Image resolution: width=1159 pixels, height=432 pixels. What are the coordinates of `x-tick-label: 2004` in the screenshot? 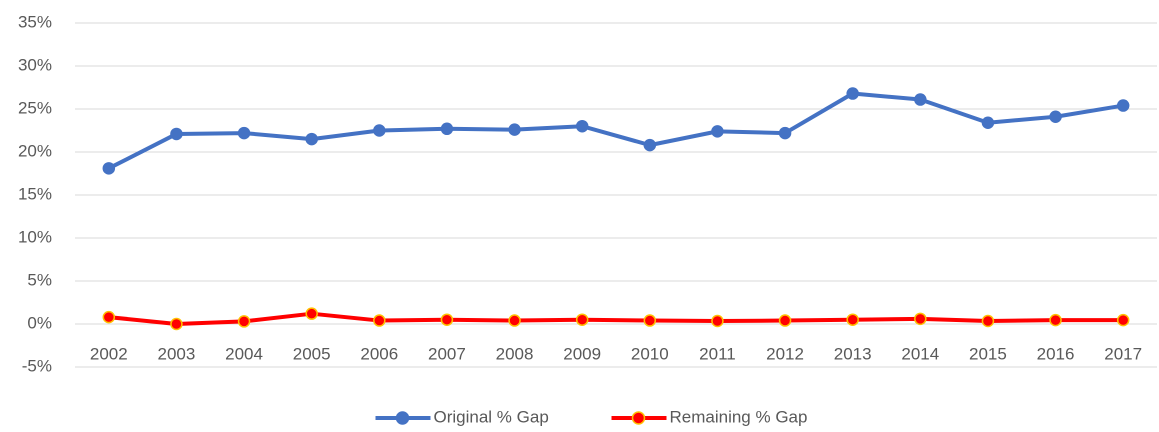 It's located at (244, 353).